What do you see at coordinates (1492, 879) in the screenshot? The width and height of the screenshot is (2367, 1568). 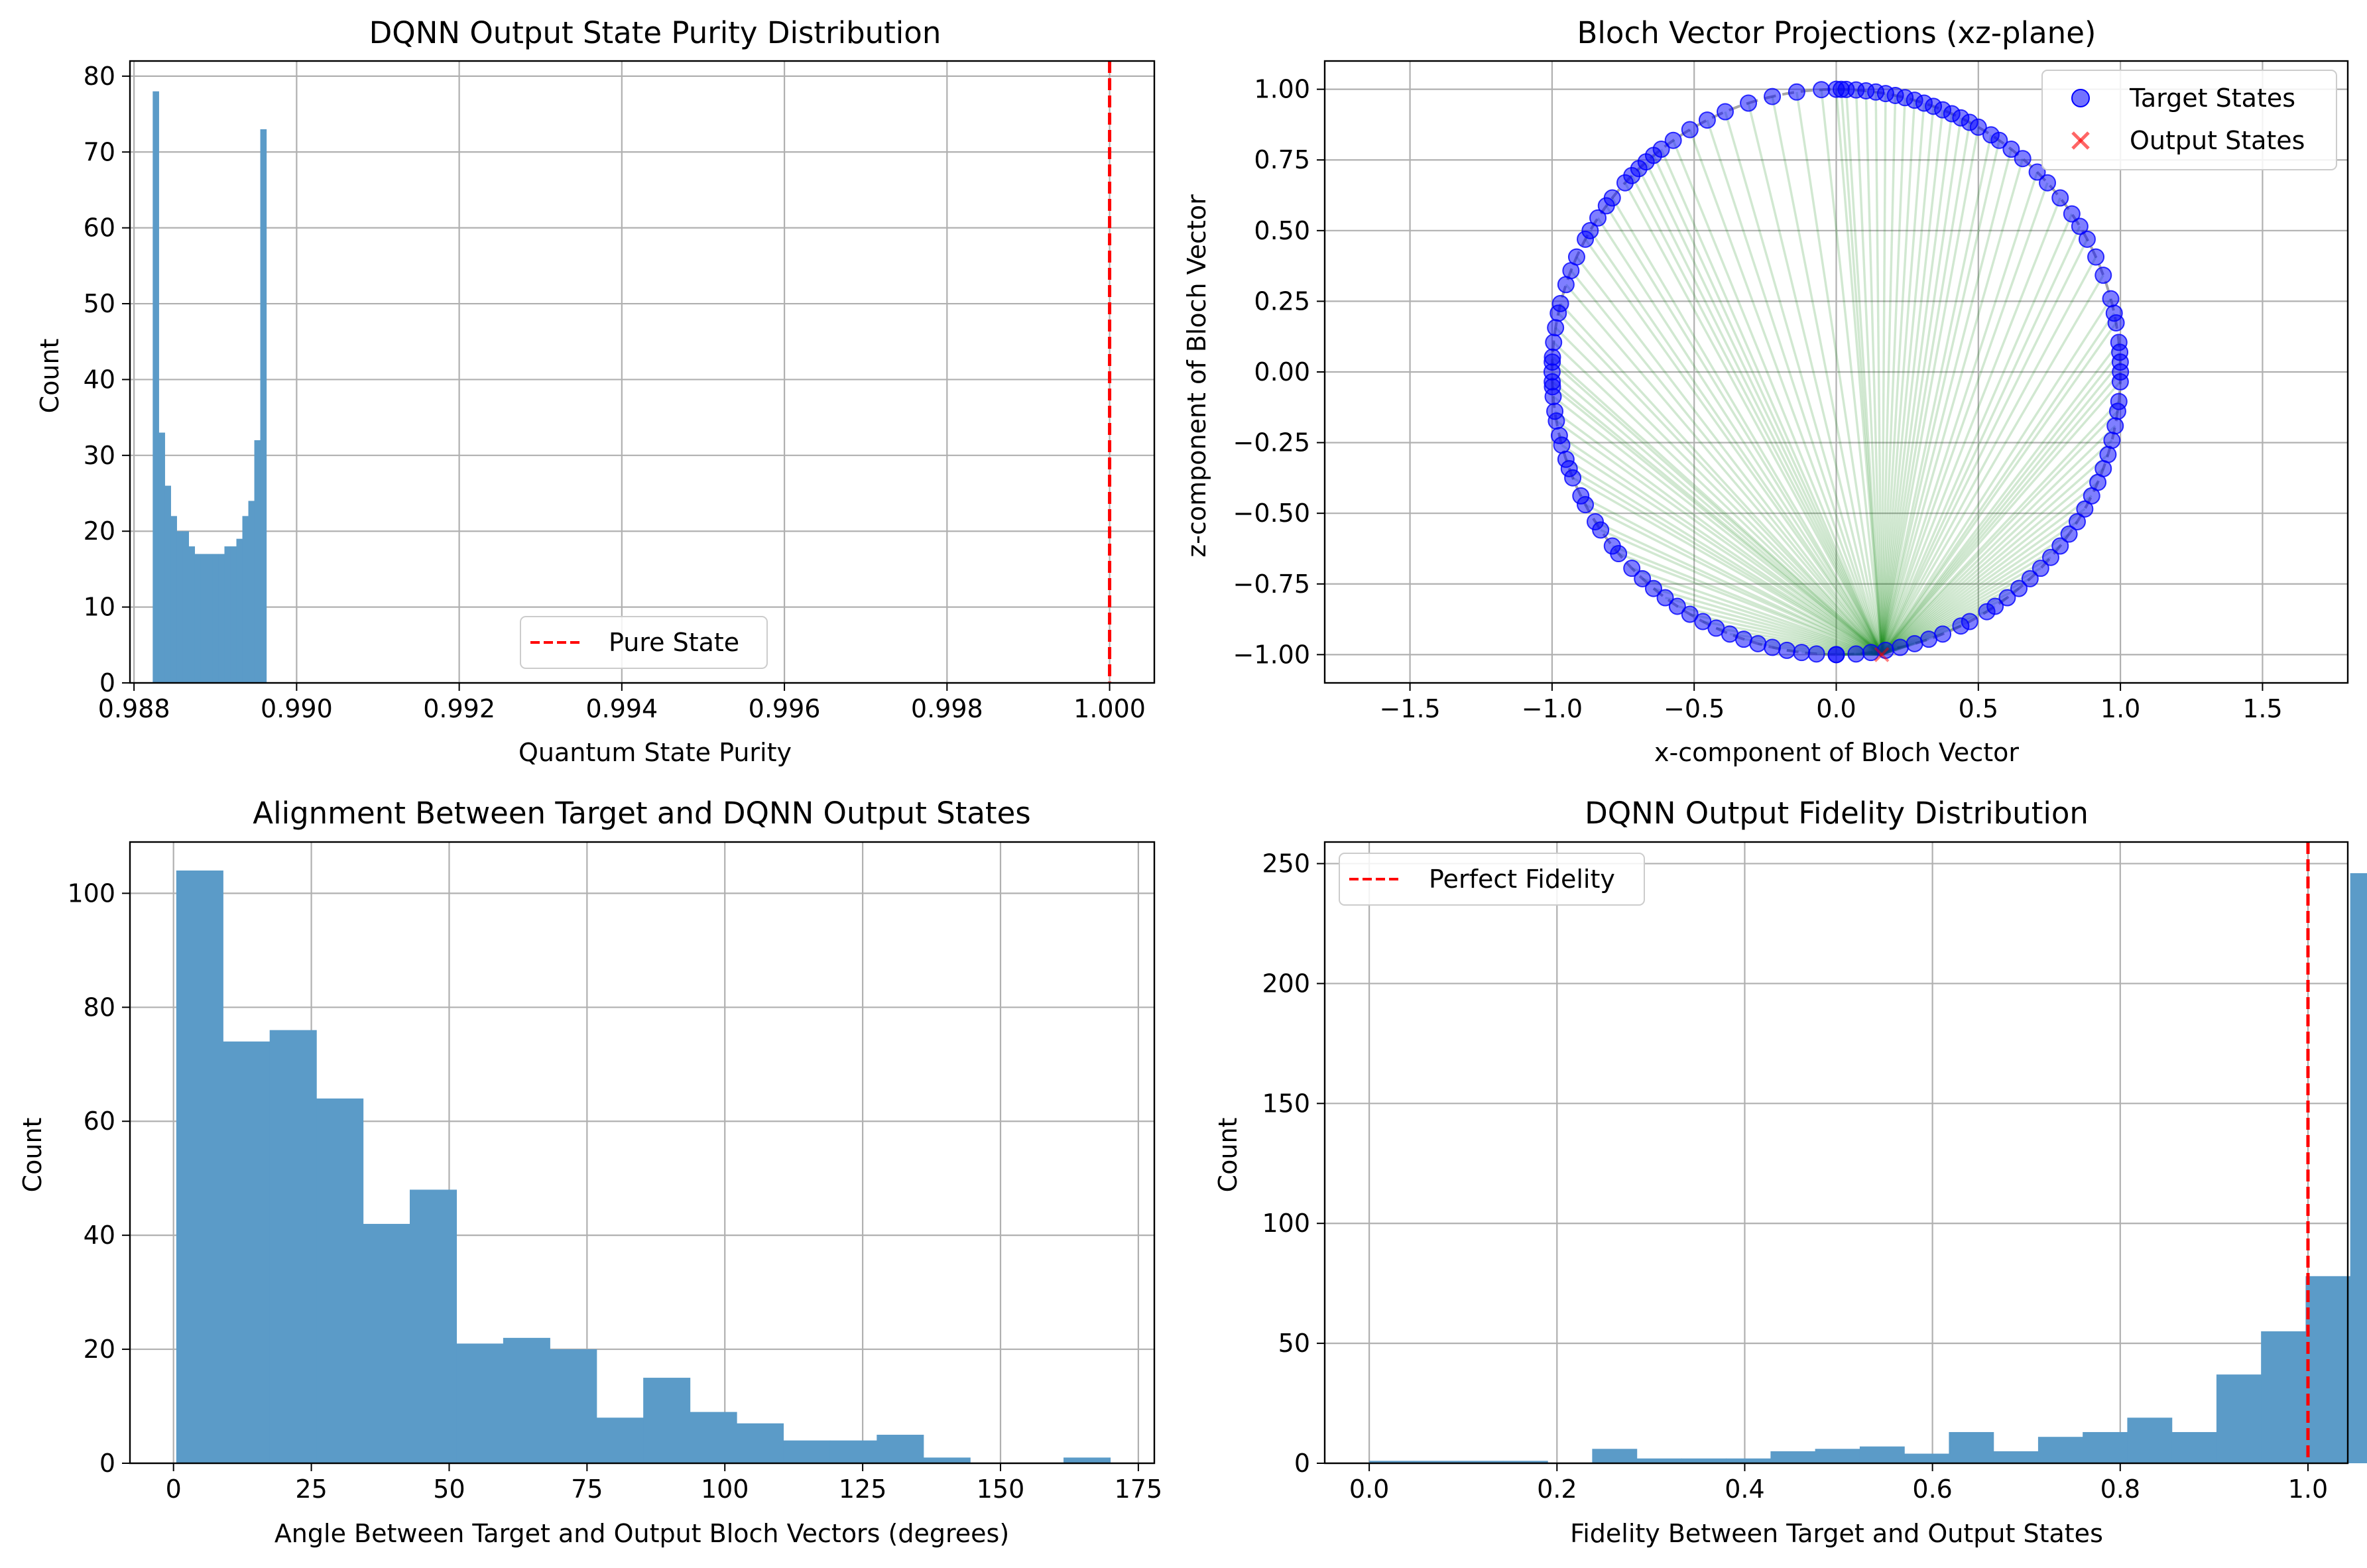 I see `legend: Perfect Fidelity` at bounding box center [1492, 879].